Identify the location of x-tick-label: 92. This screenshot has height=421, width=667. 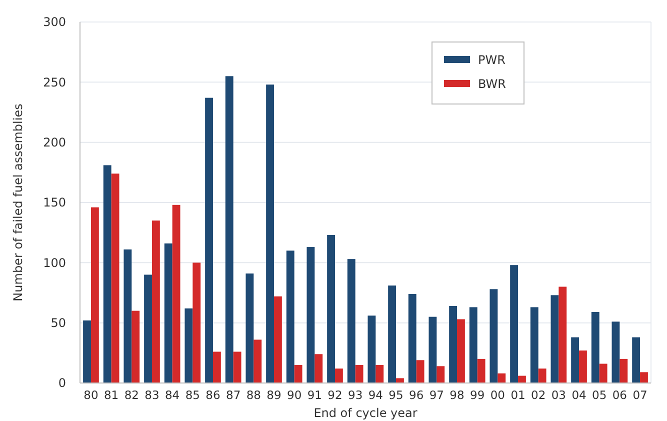
(335, 395).